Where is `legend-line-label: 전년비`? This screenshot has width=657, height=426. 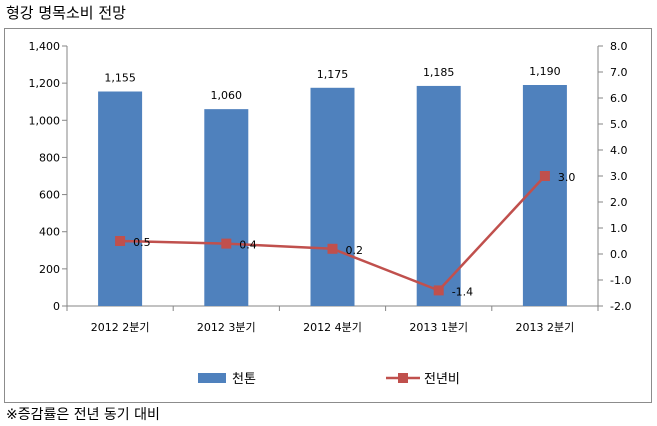 legend-line-label: 전년비 is located at coordinates (442, 379).